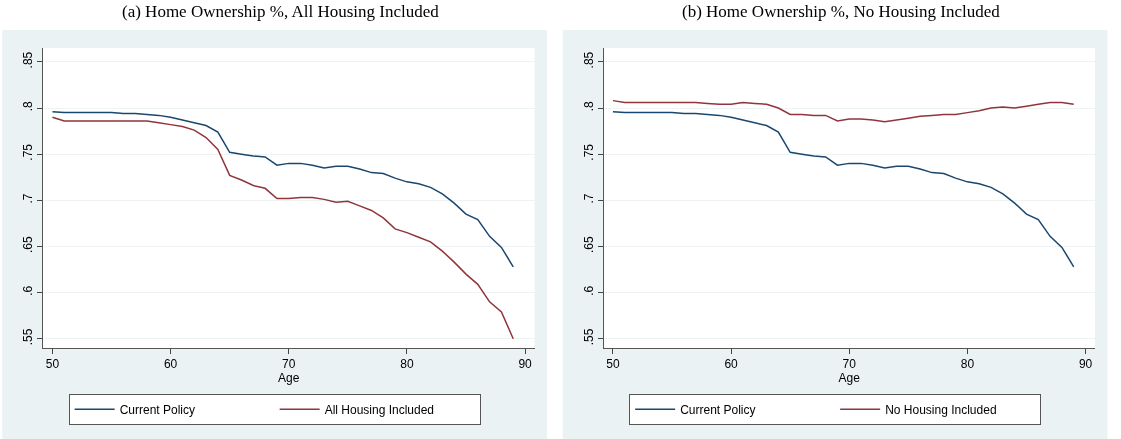  Describe the element at coordinates (379, 409) in the screenshot. I see `legend-label: All Housing Included` at that location.